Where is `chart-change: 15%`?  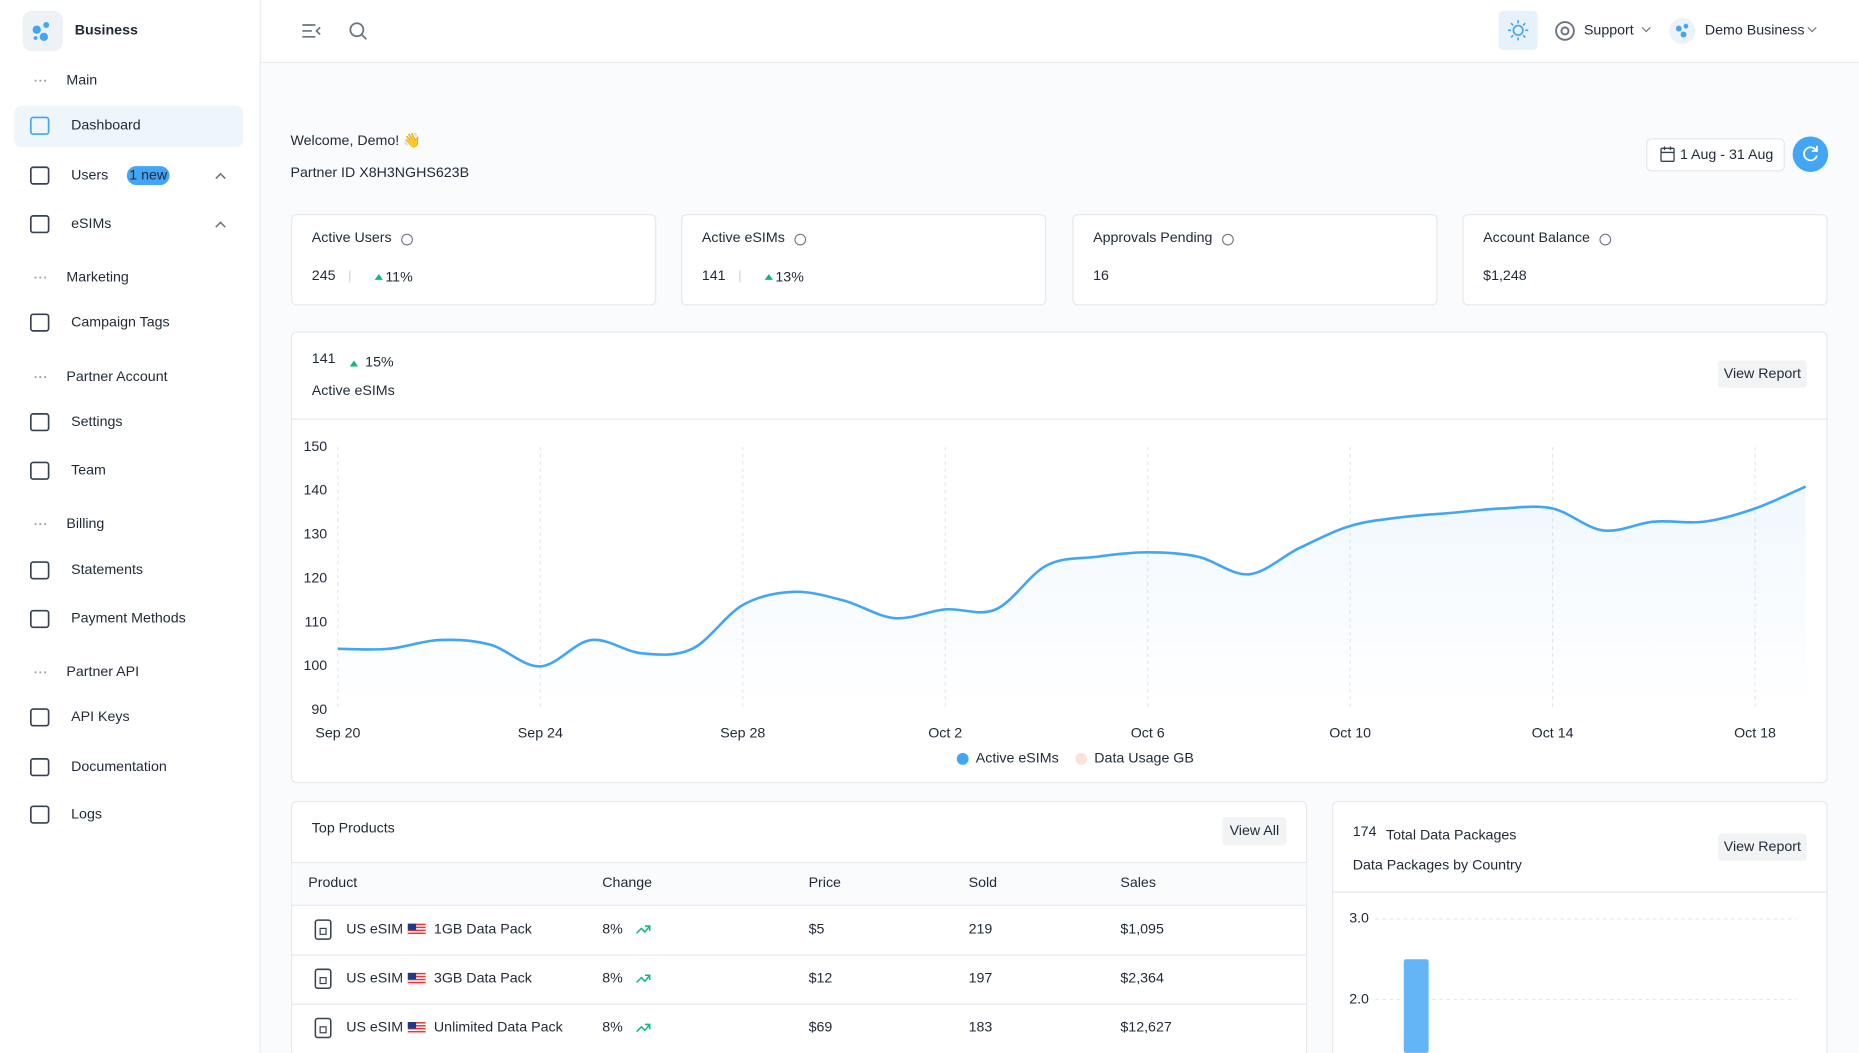 chart-change: 15% is located at coordinates (379, 363).